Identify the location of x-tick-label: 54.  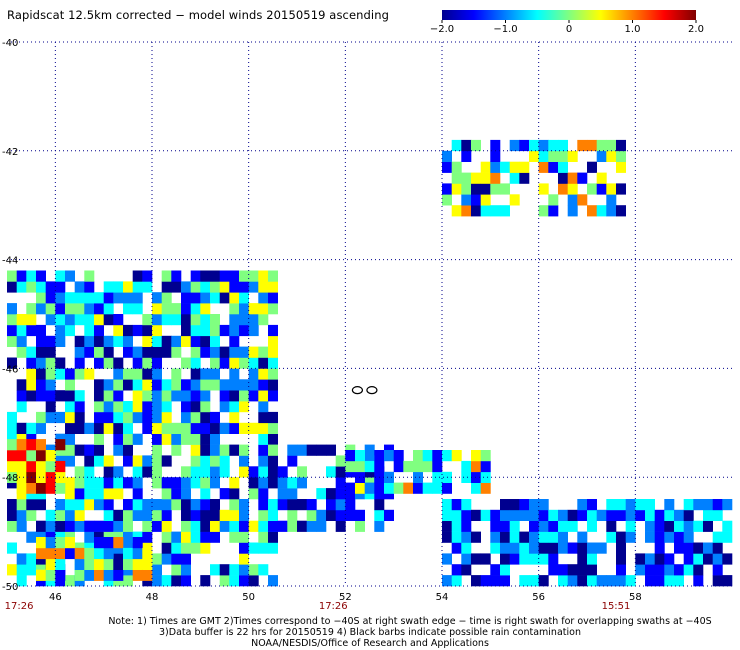
(442, 597).